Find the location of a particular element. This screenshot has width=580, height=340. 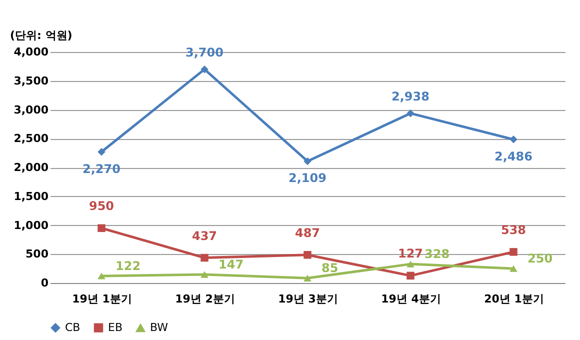

y-tick-label: 3,500 is located at coordinates (31, 81).